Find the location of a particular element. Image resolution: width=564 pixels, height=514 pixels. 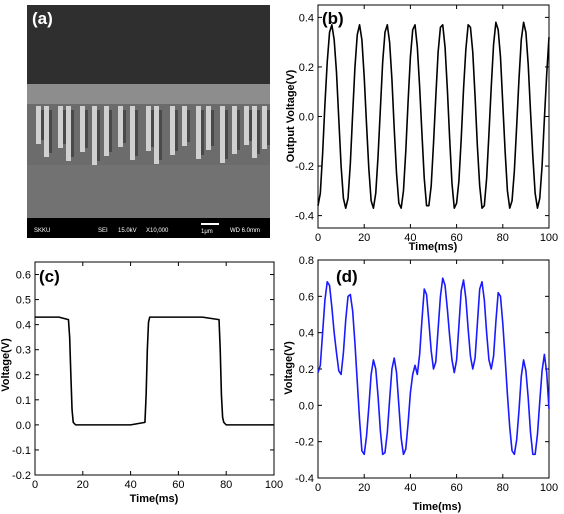

sem-film-top-surface is located at coordinates (148, 95).